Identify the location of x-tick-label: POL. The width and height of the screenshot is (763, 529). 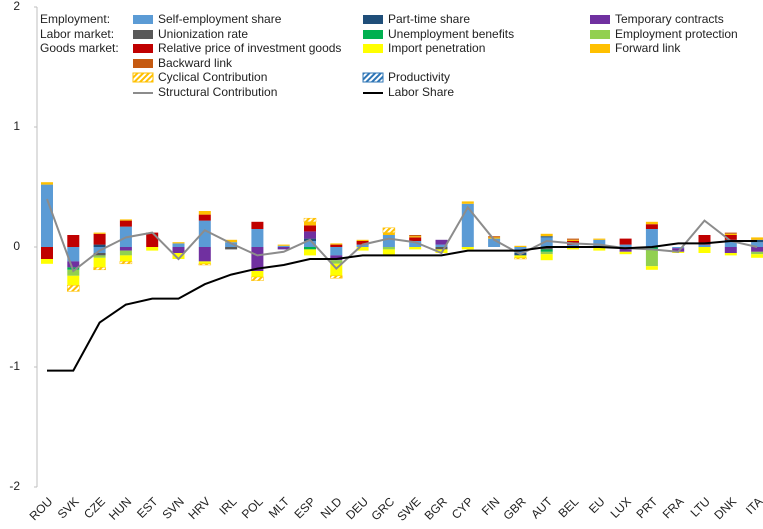
(252, 507).